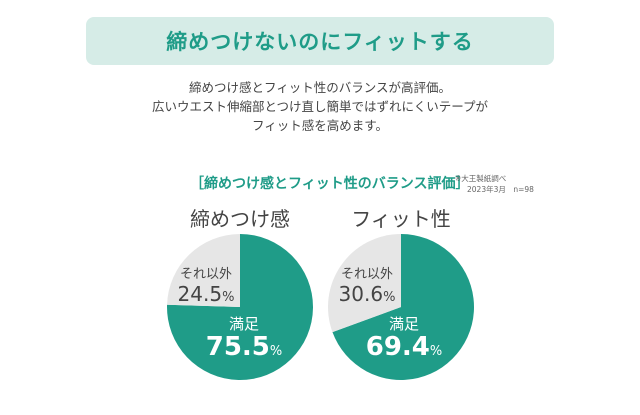 The image size is (640, 415). Describe the element at coordinates (243, 324) in the screenshot. I see `pie1-satisfied-name: 満足` at that location.